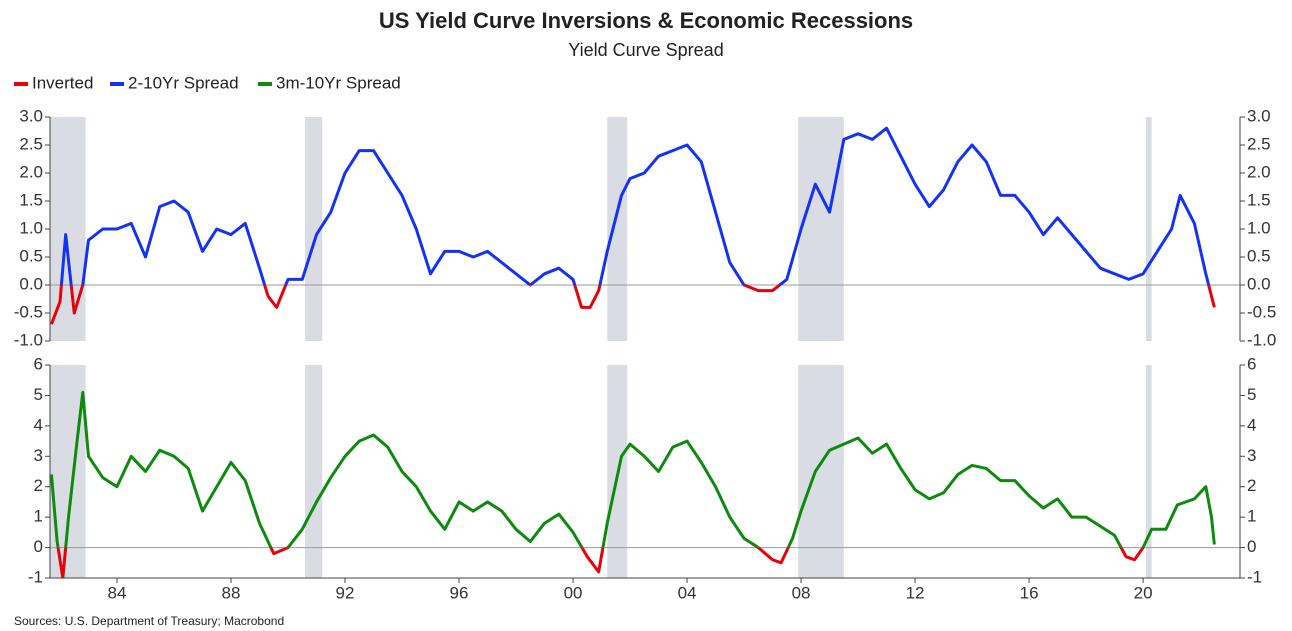 This screenshot has width=1292, height=631. I want to click on x-tick-label: 20, so click(1143, 592).